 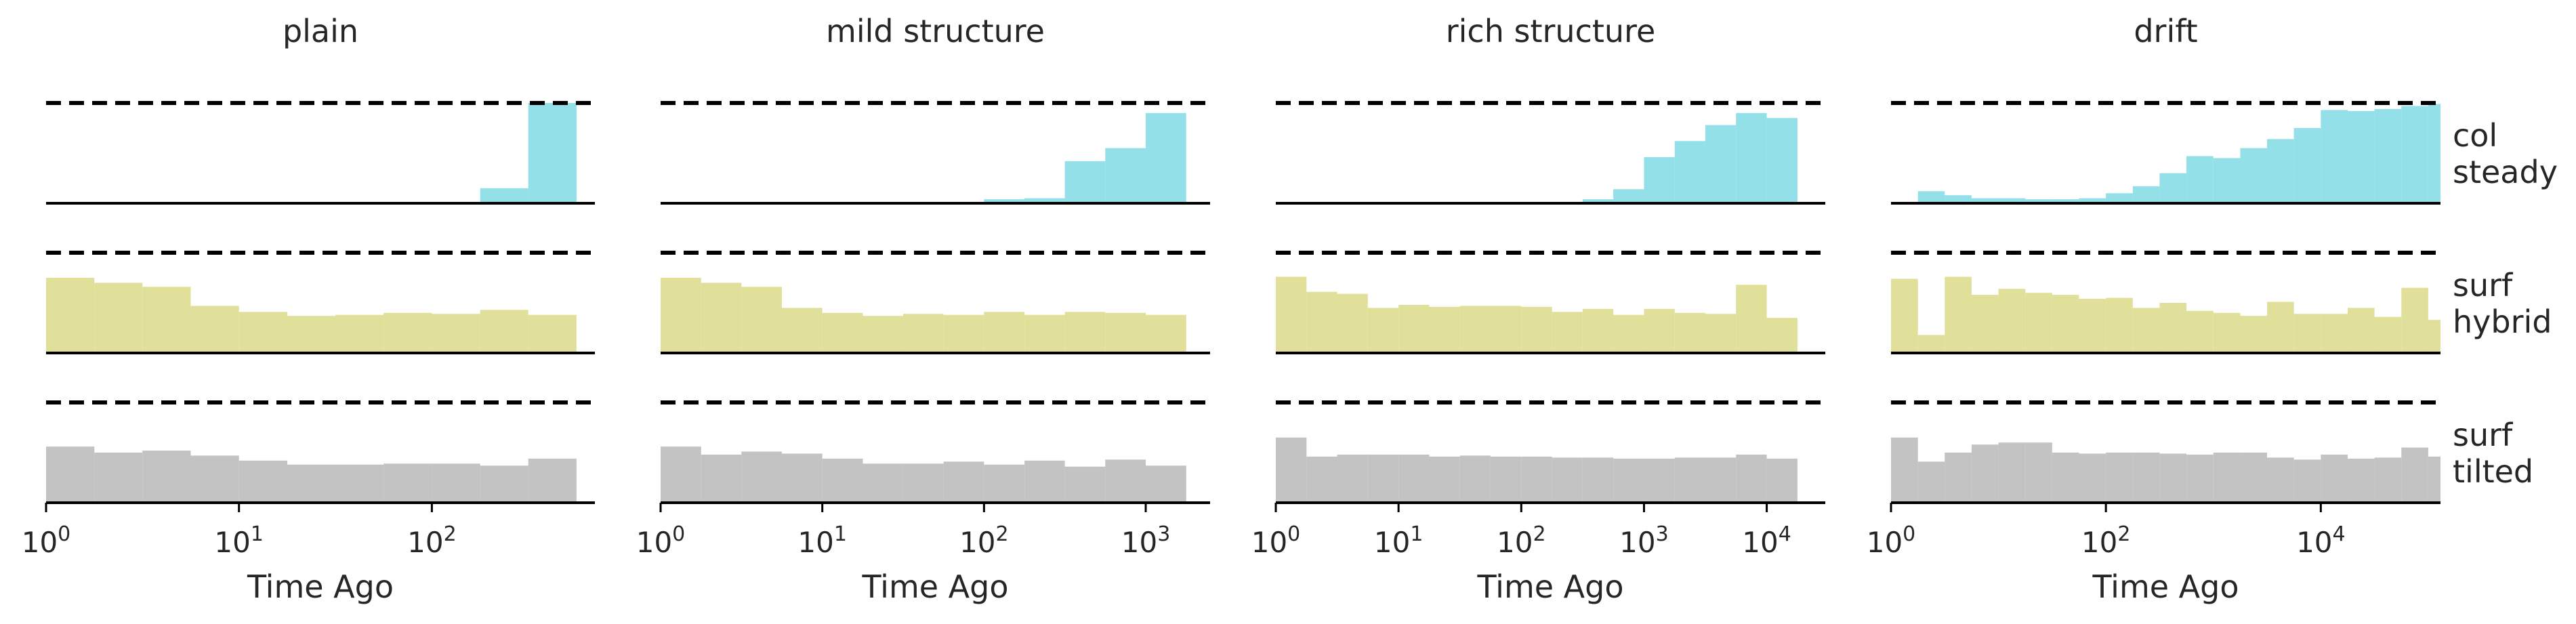 What do you see at coordinates (320, 31) in the screenshot?
I see `panel-title: plain` at bounding box center [320, 31].